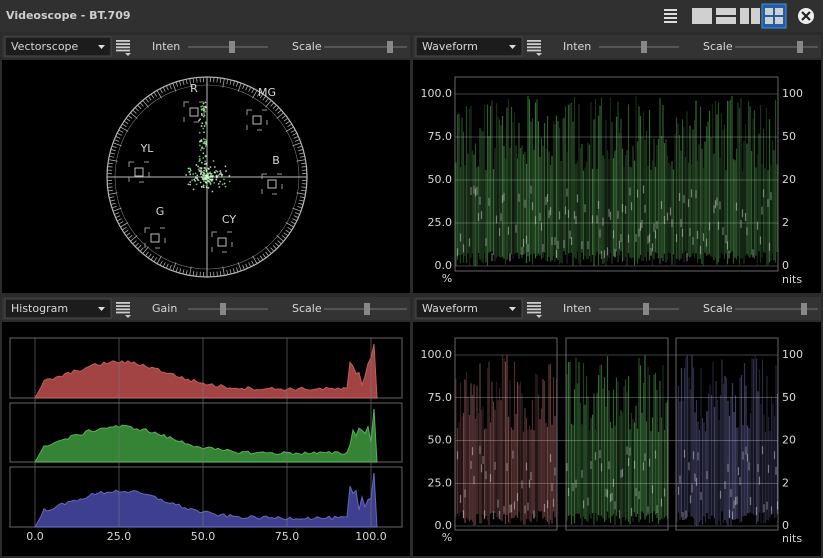  I want to click on dropdown-arrow, so click(512, 309).